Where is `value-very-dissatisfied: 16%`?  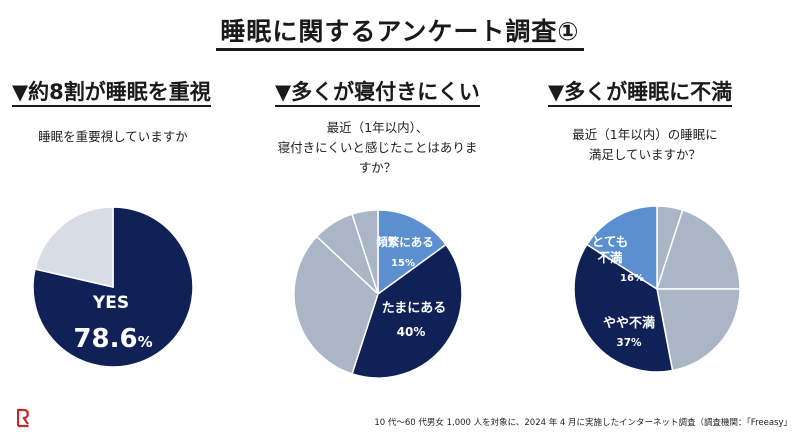 value-very-dissatisfied: 16% is located at coordinates (632, 278).